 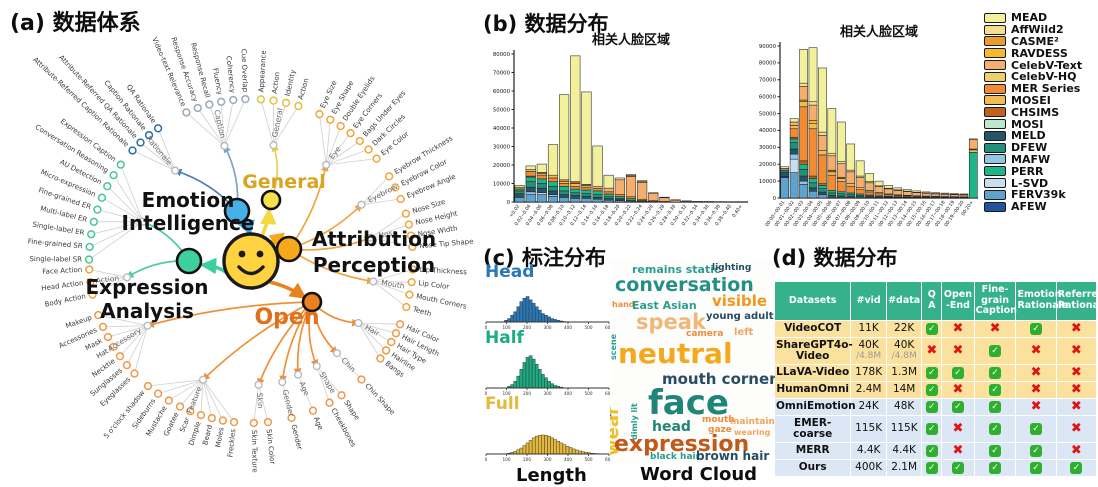 I want to click on cloud-word: lighting, so click(x=732, y=268).